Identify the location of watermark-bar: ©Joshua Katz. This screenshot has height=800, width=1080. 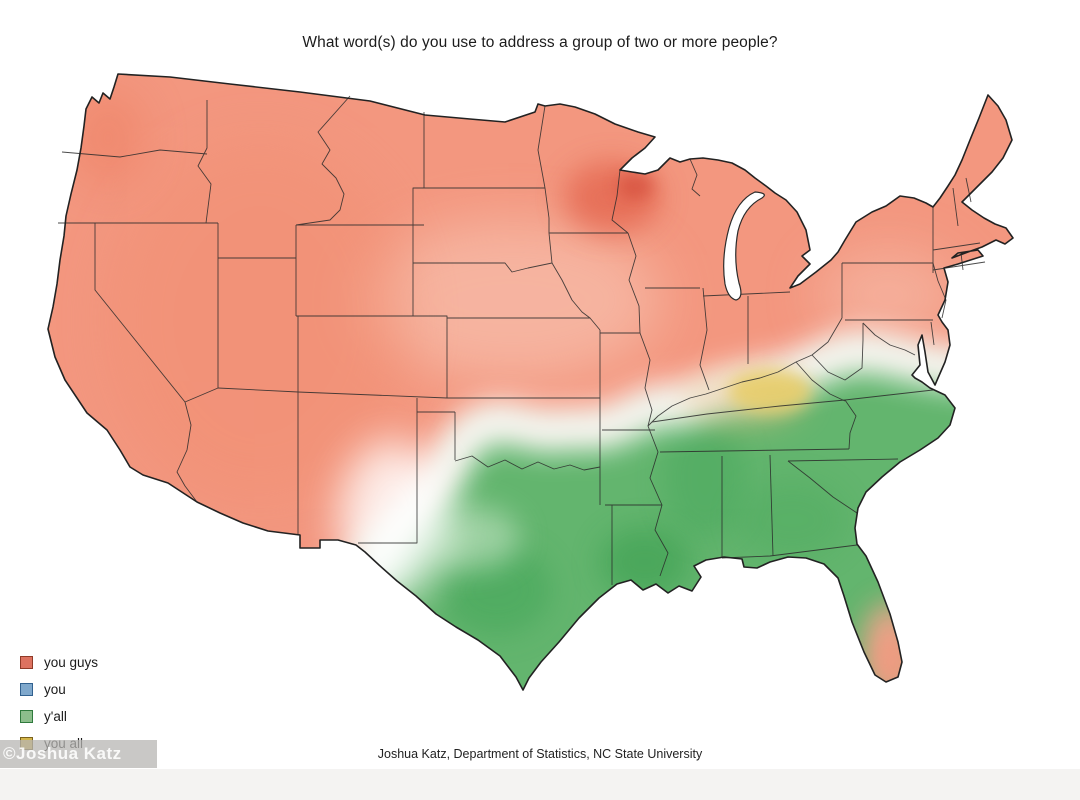
(78, 754).